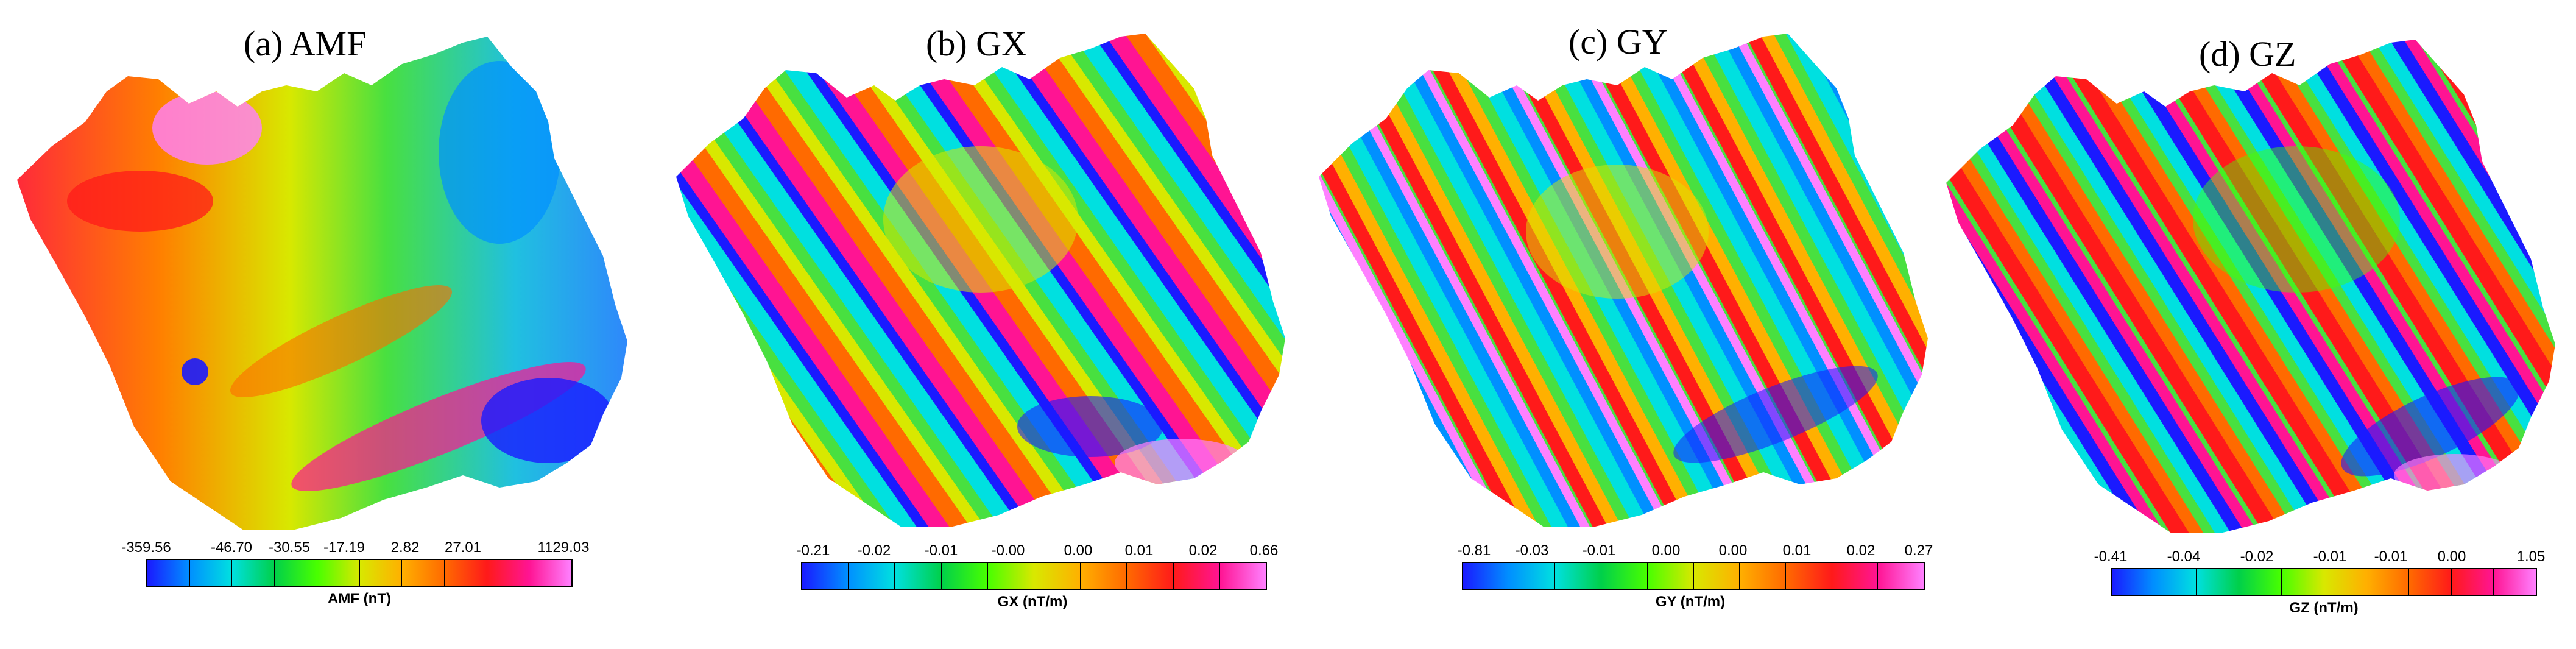 This screenshot has width=2576, height=649. What do you see at coordinates (2184, 556) in the screenshot?
I see `tick-label: -0.04` at bounding box center [2184, 556].